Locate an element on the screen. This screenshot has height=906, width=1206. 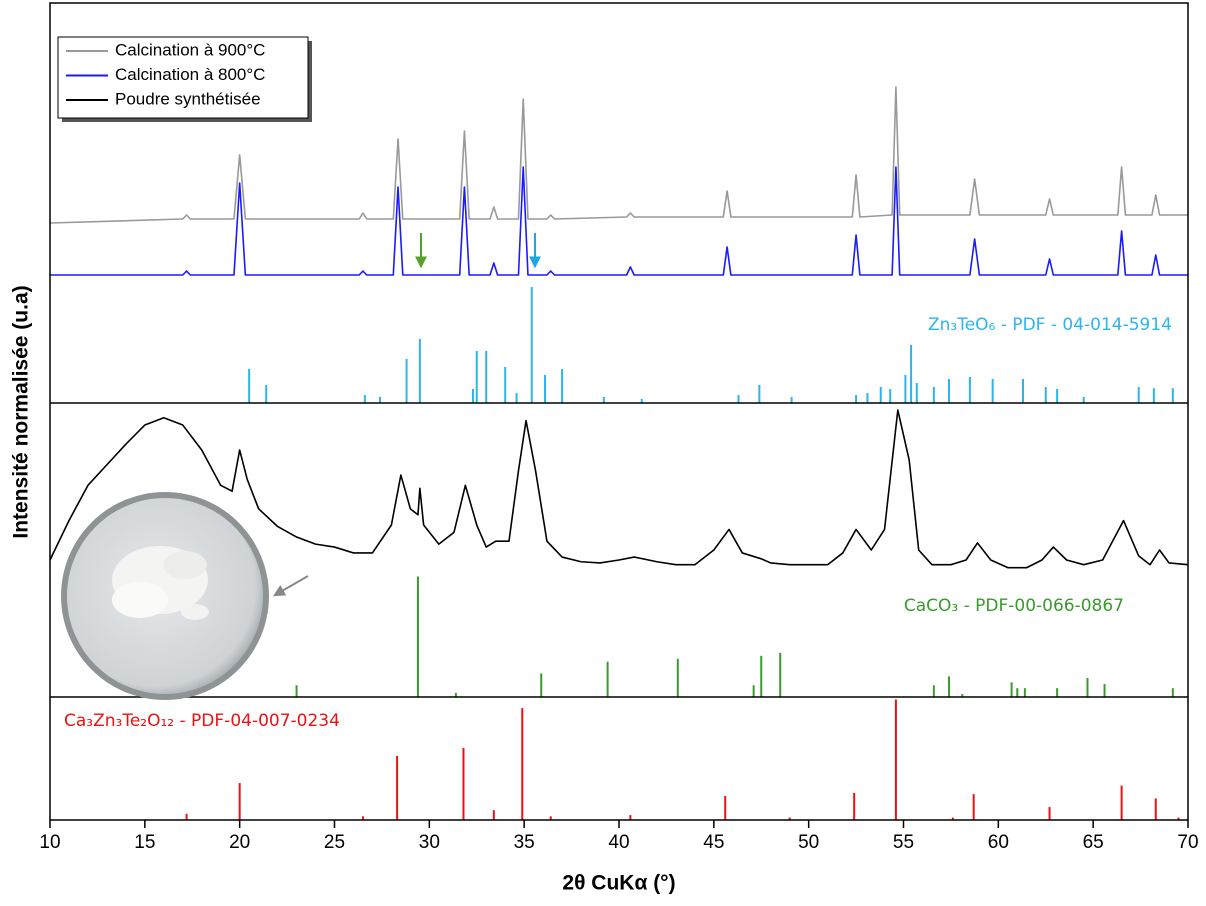
x-tick-label: 45 is located at coordinates (713, 842).